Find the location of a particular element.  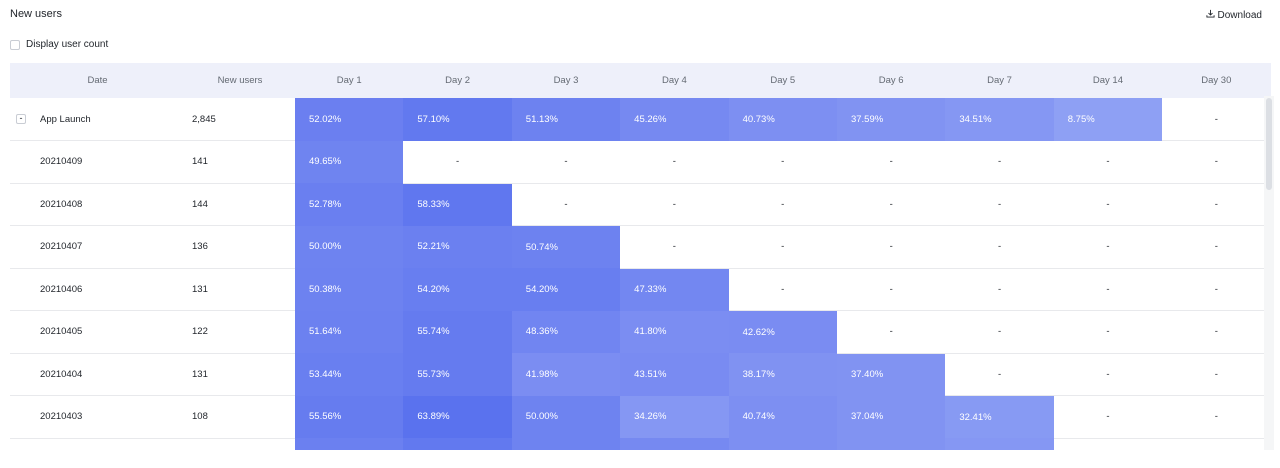

retention-cell: 55.56% is located at coordinates (349, 416).